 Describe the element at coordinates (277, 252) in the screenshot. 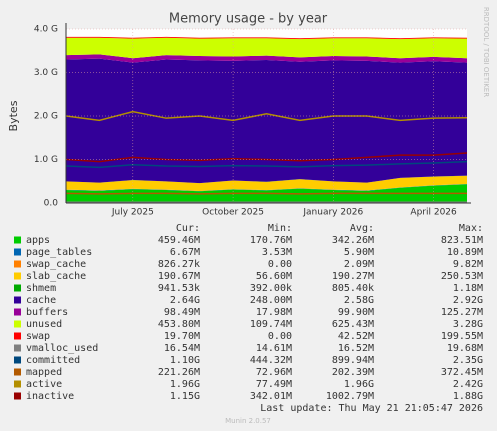

I see `legend-value: 3.53M` at that location.